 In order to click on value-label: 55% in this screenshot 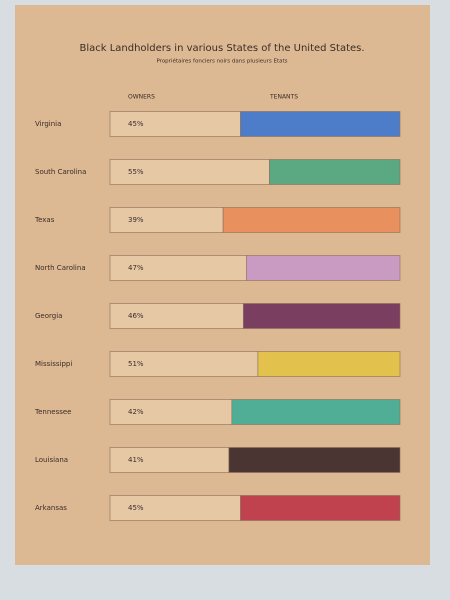, I will do `click(136, 172)`.